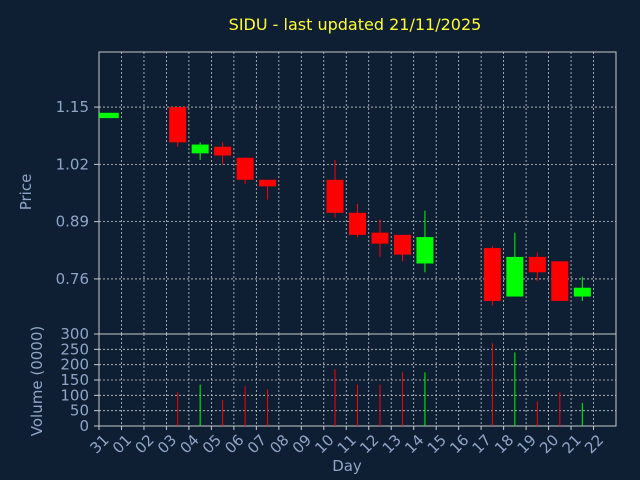 This screenshot has height=480, width=640. Describe the element at coordinates (355, 24) in the screenshot. I see `chart-title: SIDU - last updated 21/11/2025` at that location.